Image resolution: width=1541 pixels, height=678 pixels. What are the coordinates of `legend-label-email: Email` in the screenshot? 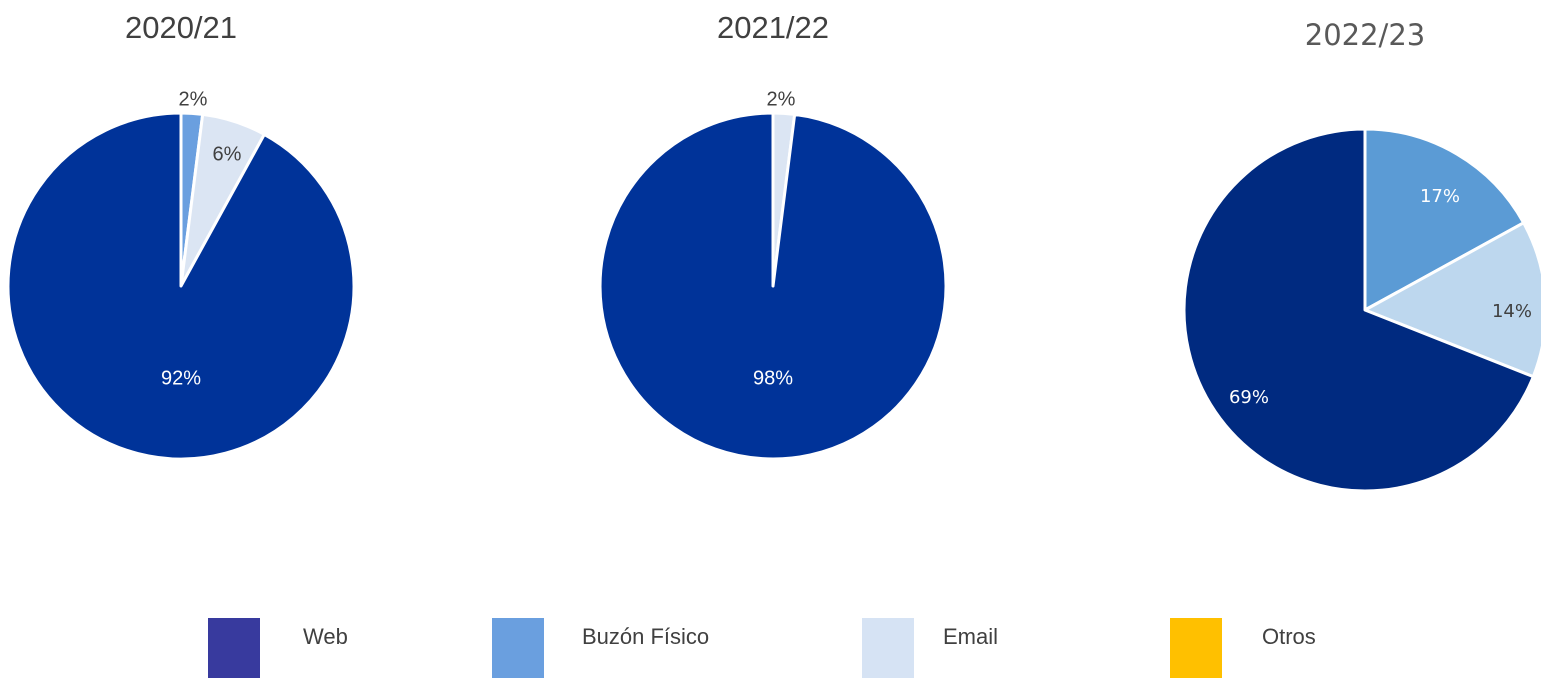 It's located at (970, 636).